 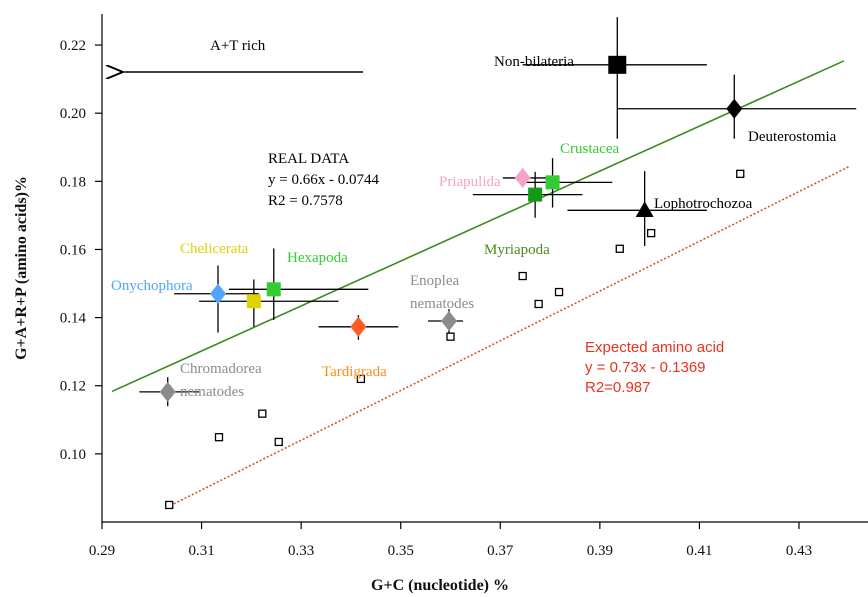 I want to click on marker-crustacea, so click(x=552, y=182).